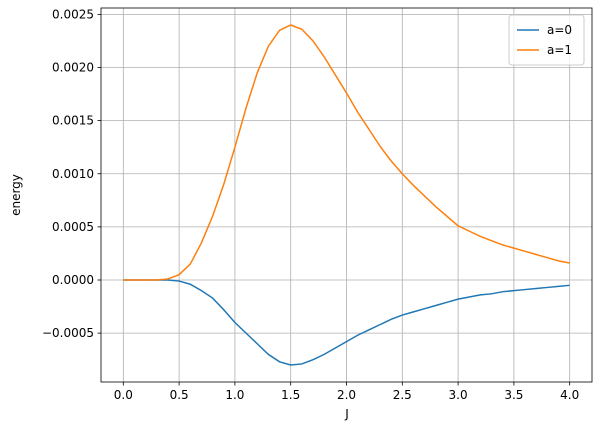 This screenshot has width=605, height=432. Describe the element at coordinates (179, 395) in the screenshot. I see `x-tick-label: 0.5` at that location.